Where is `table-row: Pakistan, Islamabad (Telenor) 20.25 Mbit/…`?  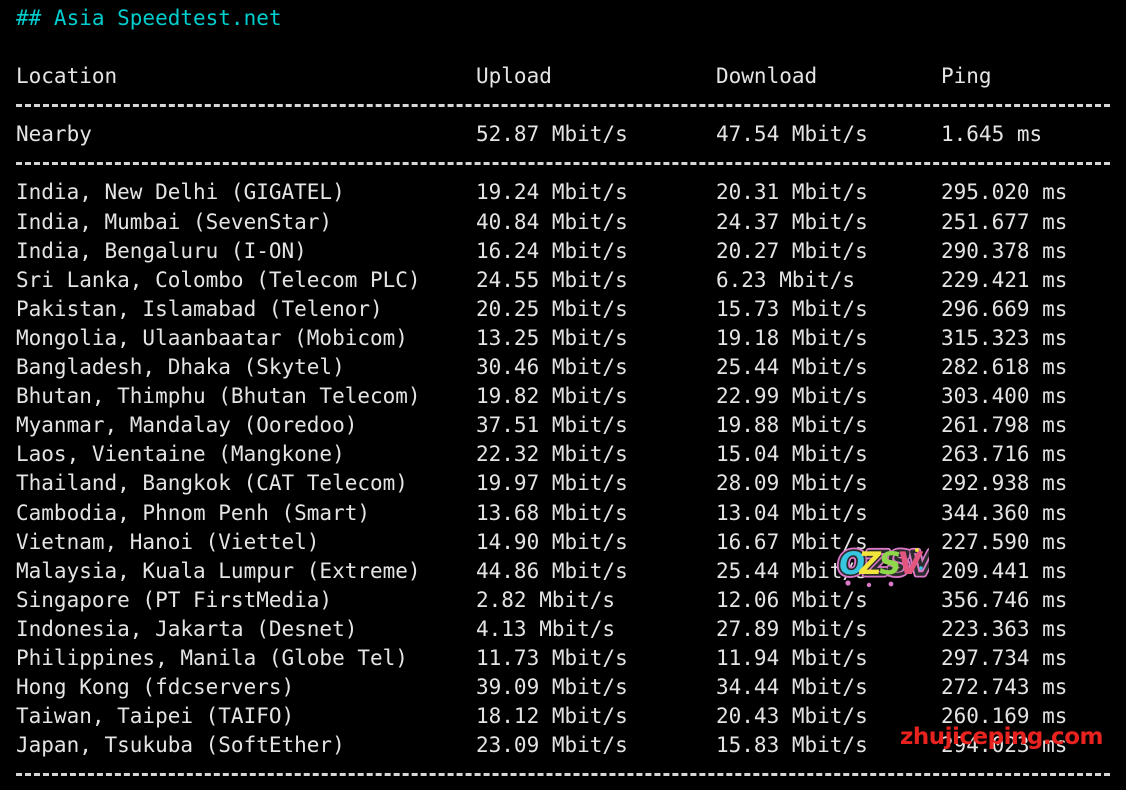
table-row: Pakistan, Islamabad (Telenor) 20.25 Mbit/… is located at coordinates (563, 309).